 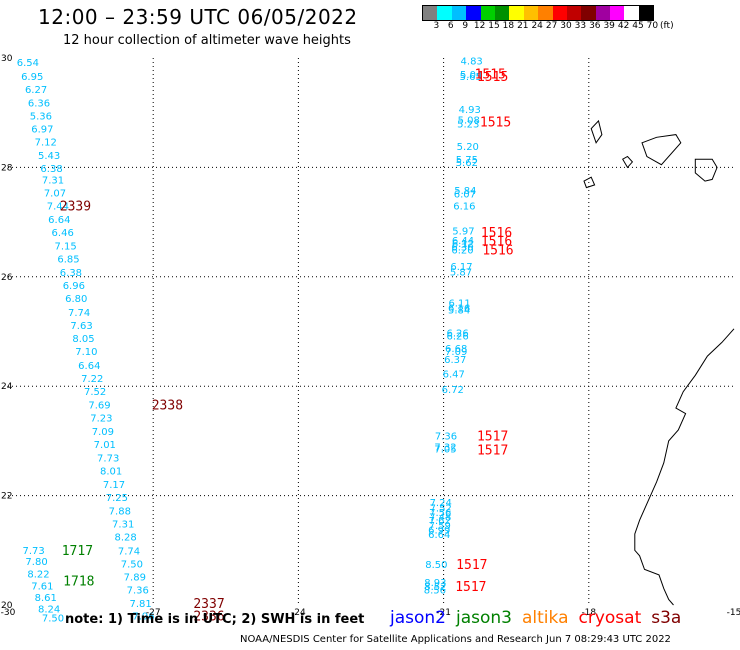 What do you see at coordinates (684, 467) in the screenshot?
I see `coastline` at bounding box center [684, 467].